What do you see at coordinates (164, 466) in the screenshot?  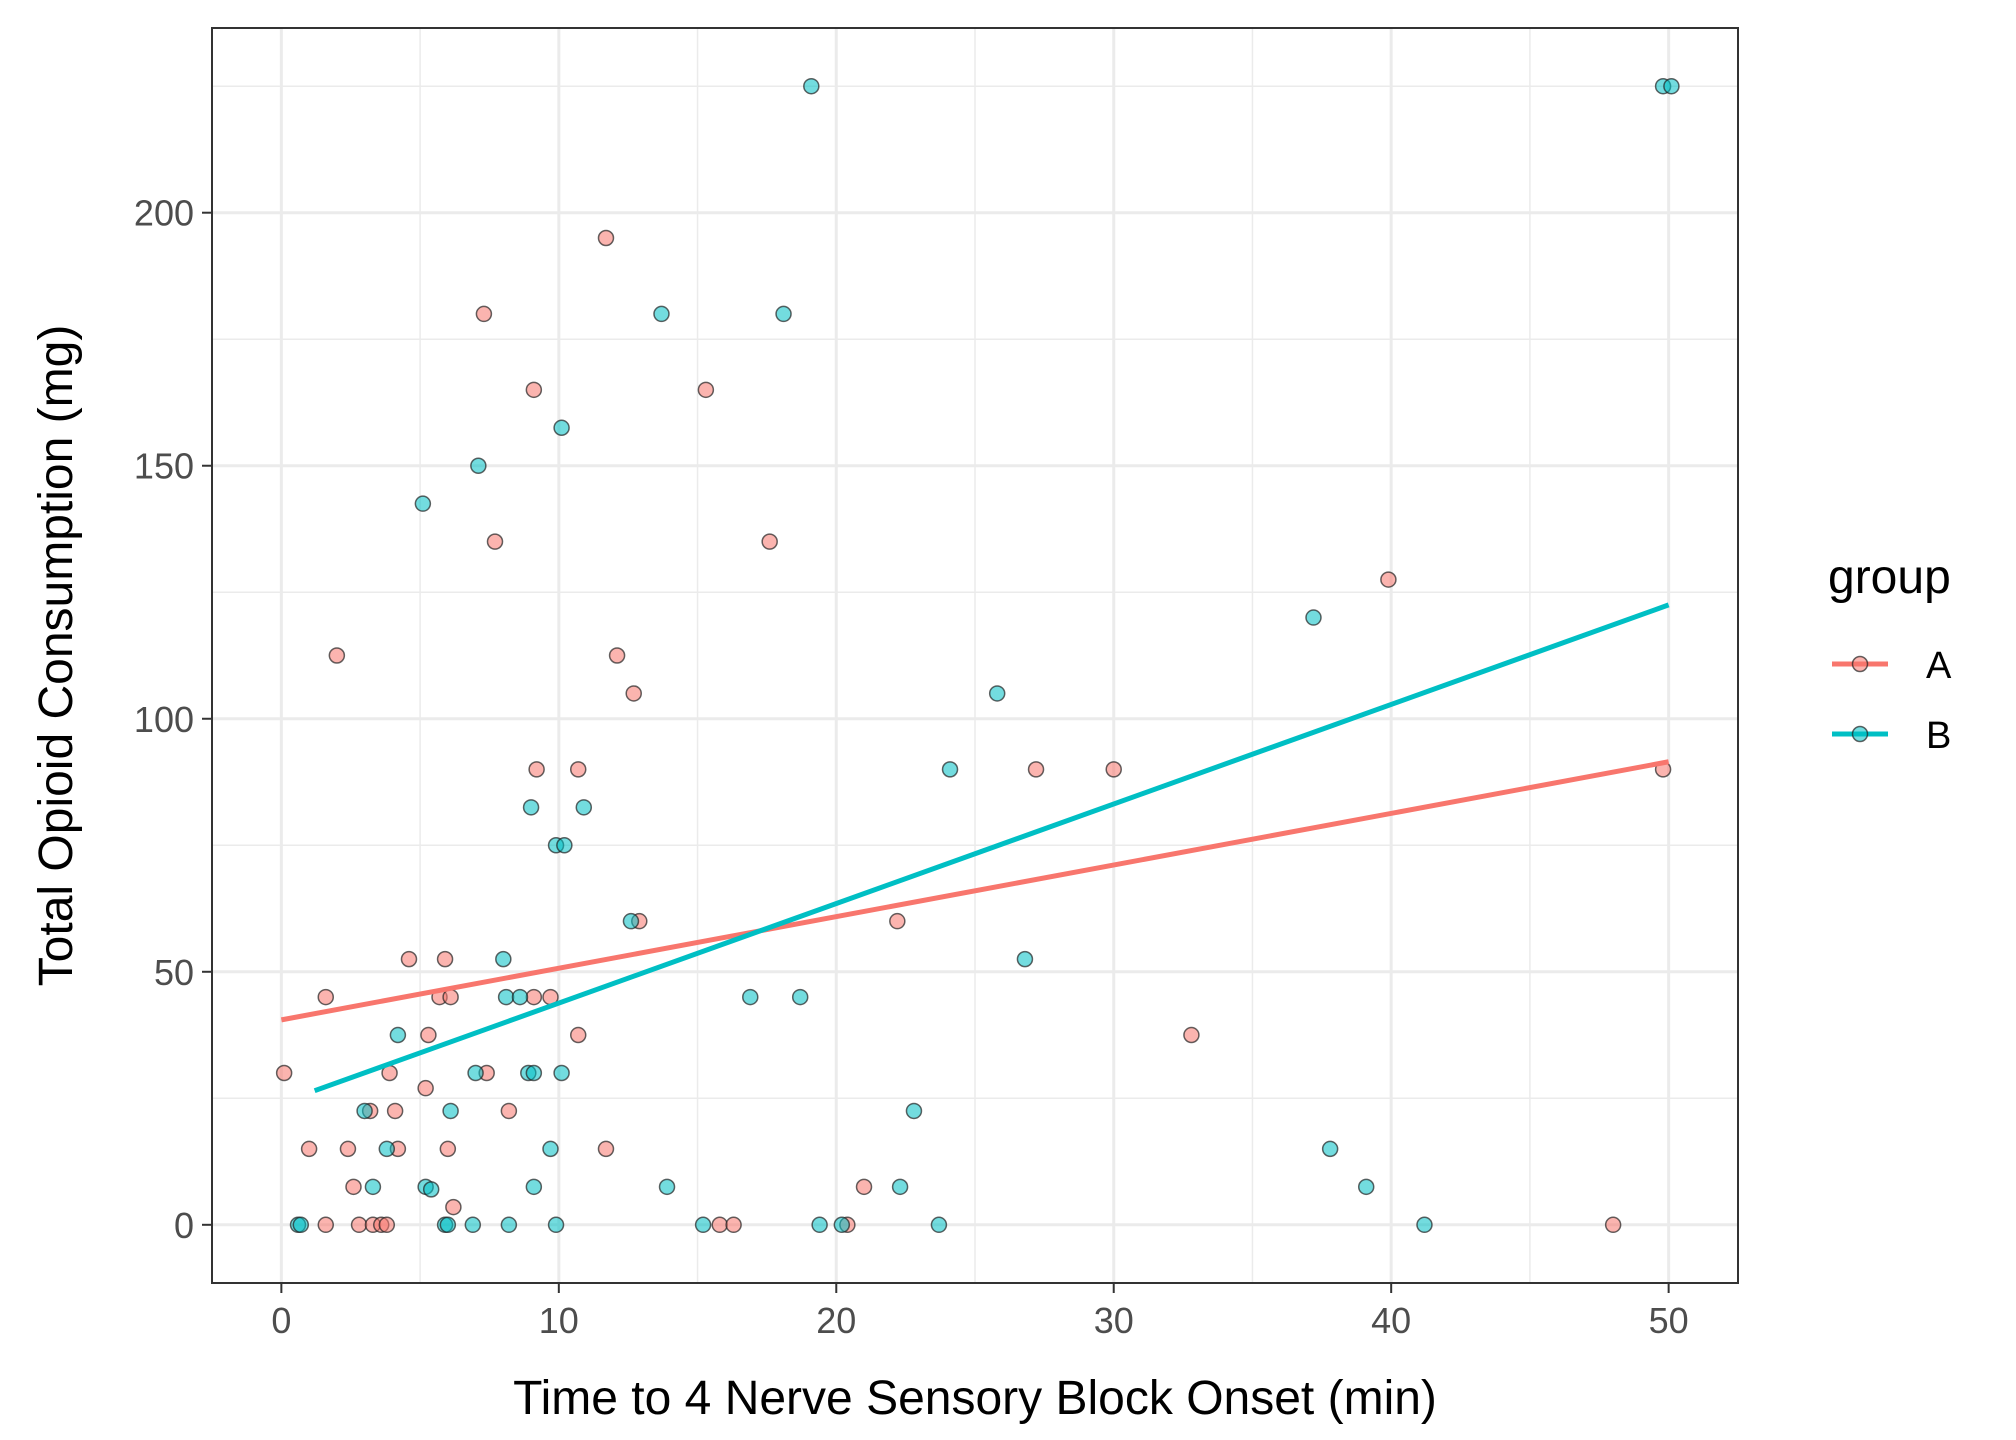 I see `y-tick-label: 150` at bounding box center [164, 466].